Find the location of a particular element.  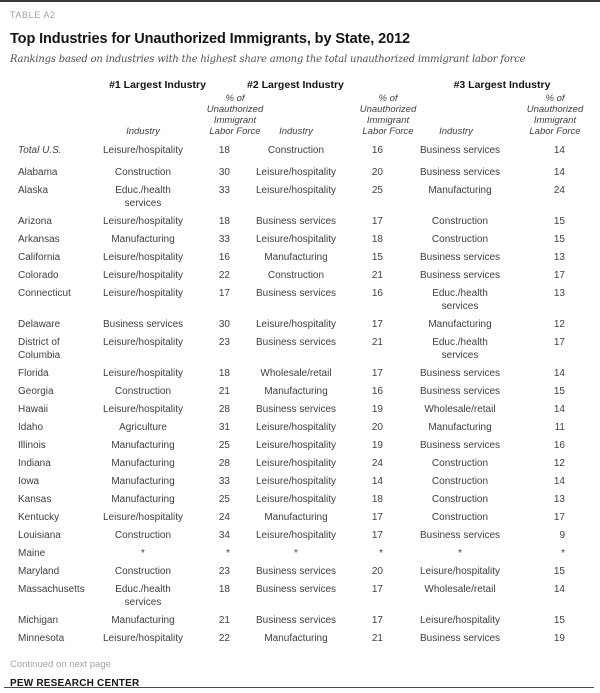

state-cell: Arizona is located at coordinates (35, 221).